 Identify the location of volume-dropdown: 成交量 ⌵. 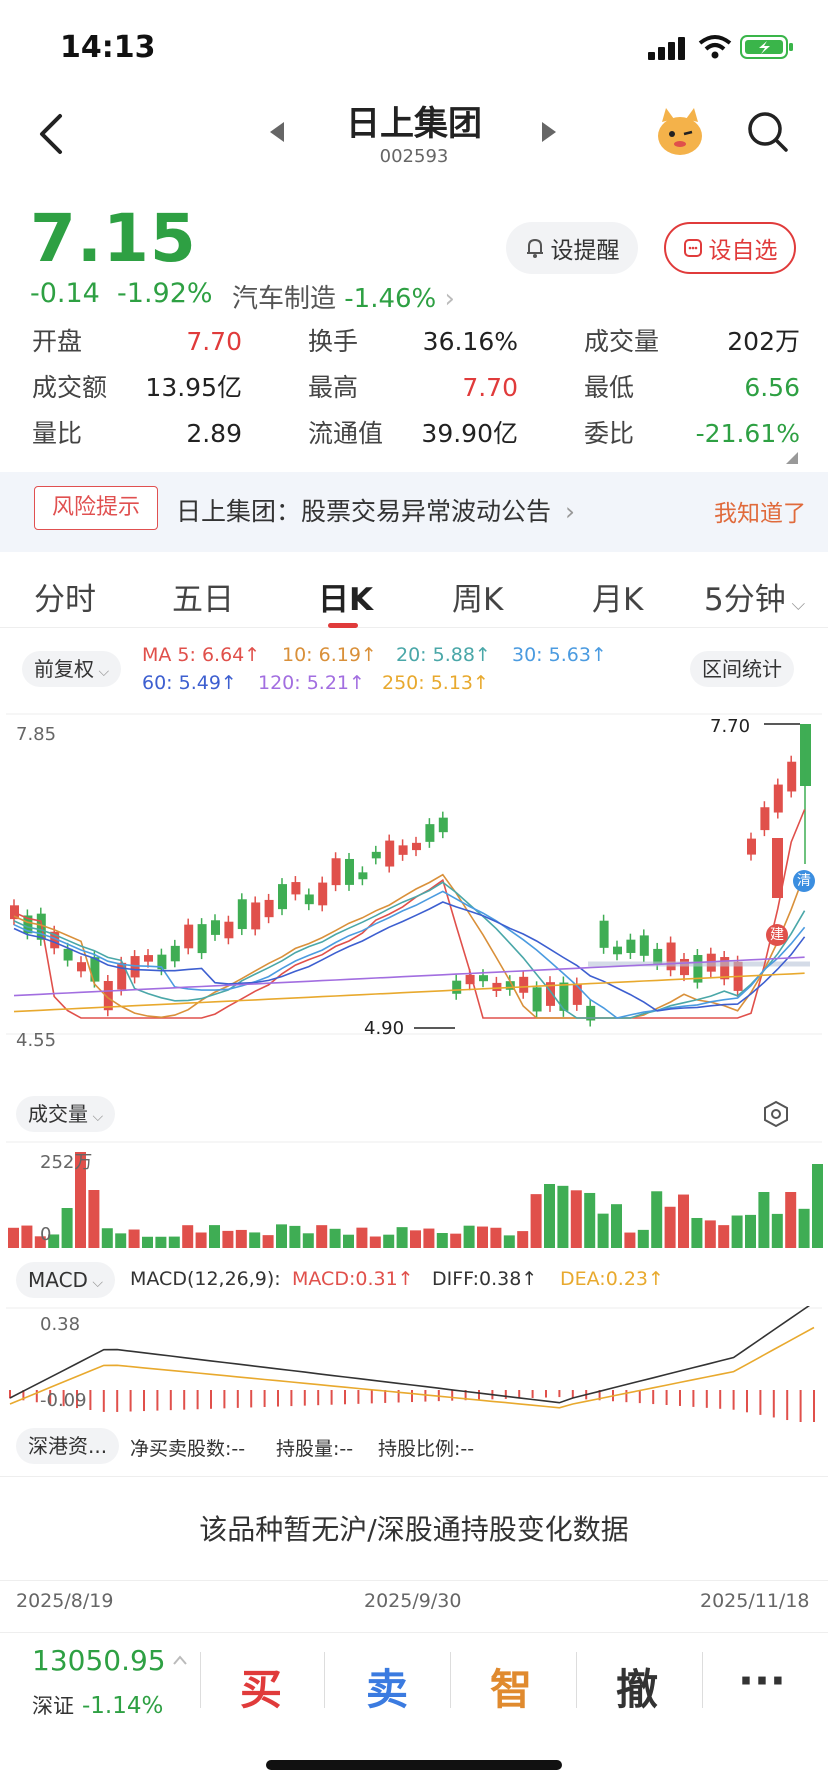
(66, 1114).